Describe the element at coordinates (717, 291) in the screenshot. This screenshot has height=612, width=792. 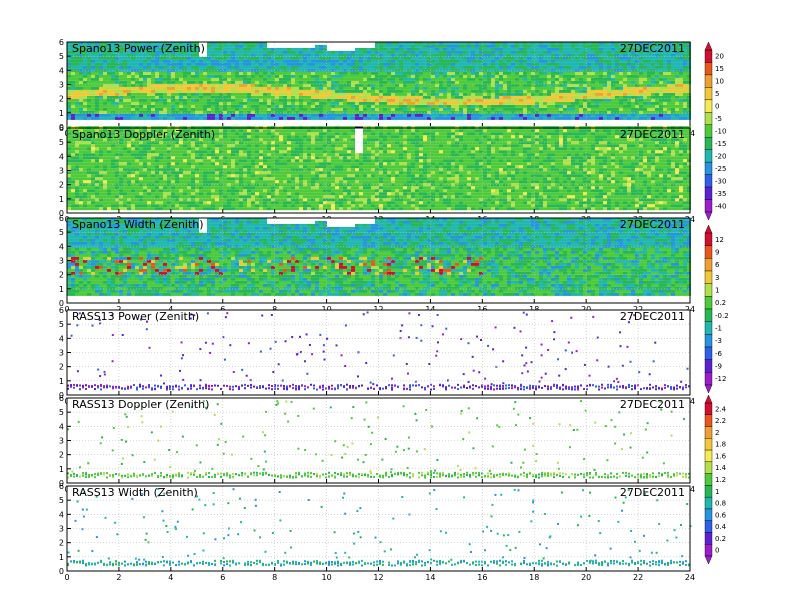
I see `colorbar-label: 1` at that location.